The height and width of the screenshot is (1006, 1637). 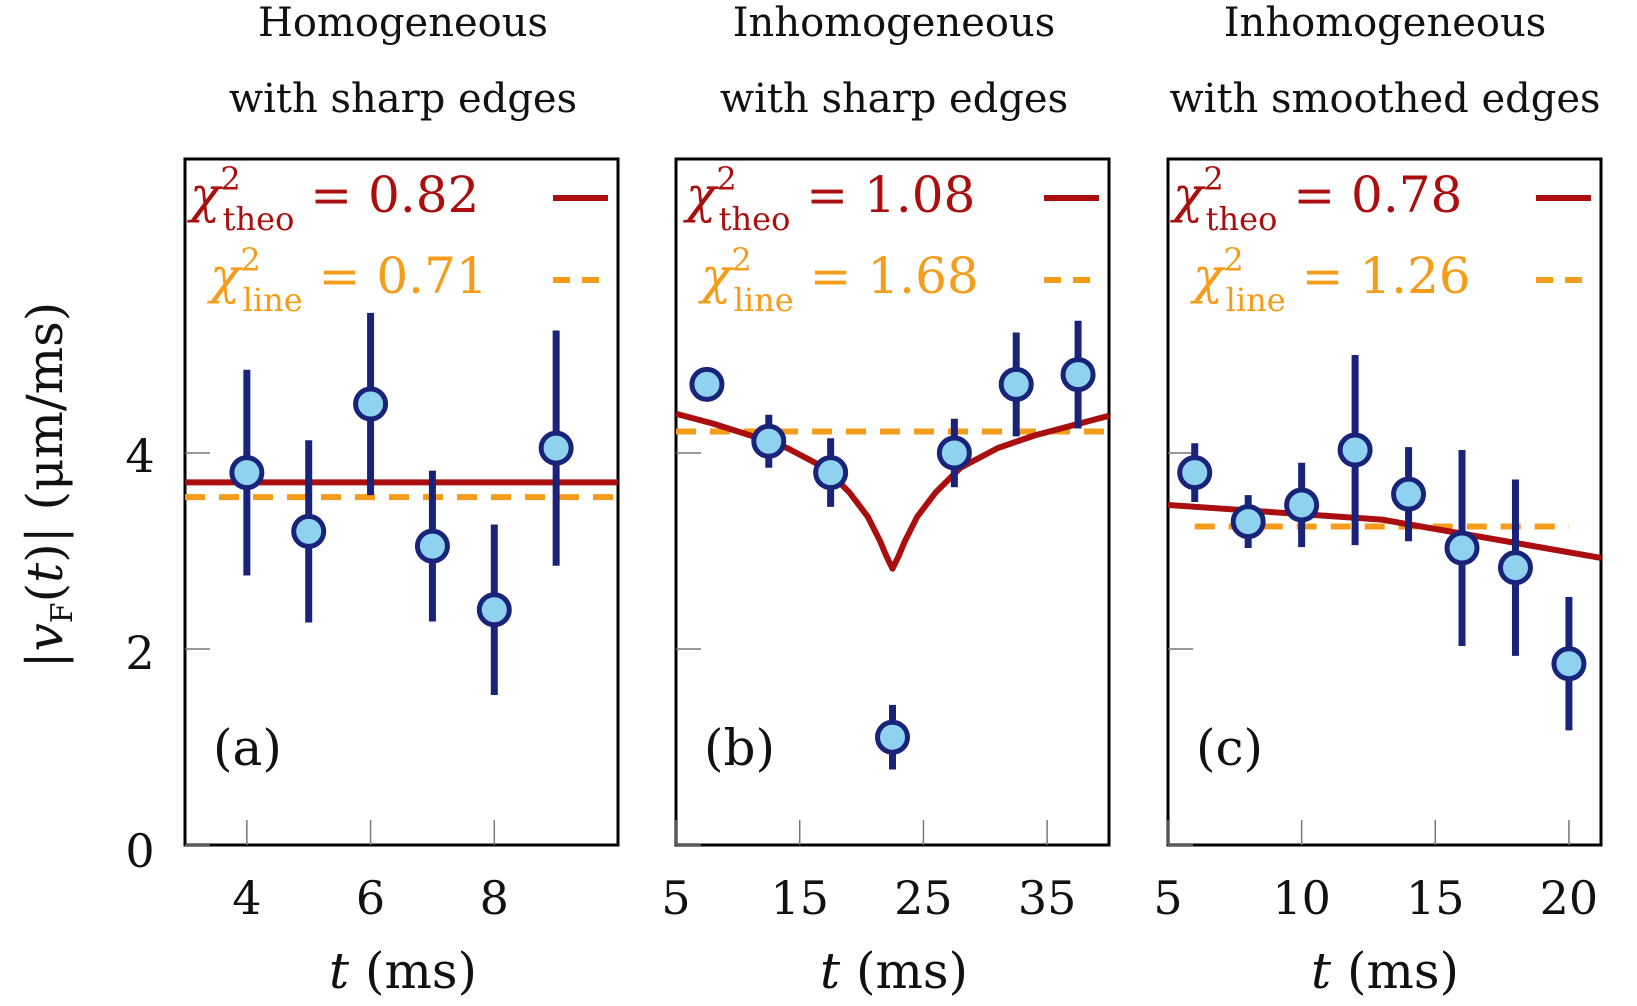 I want to click on y-tick-label: 2, so click(x=139, y=653).